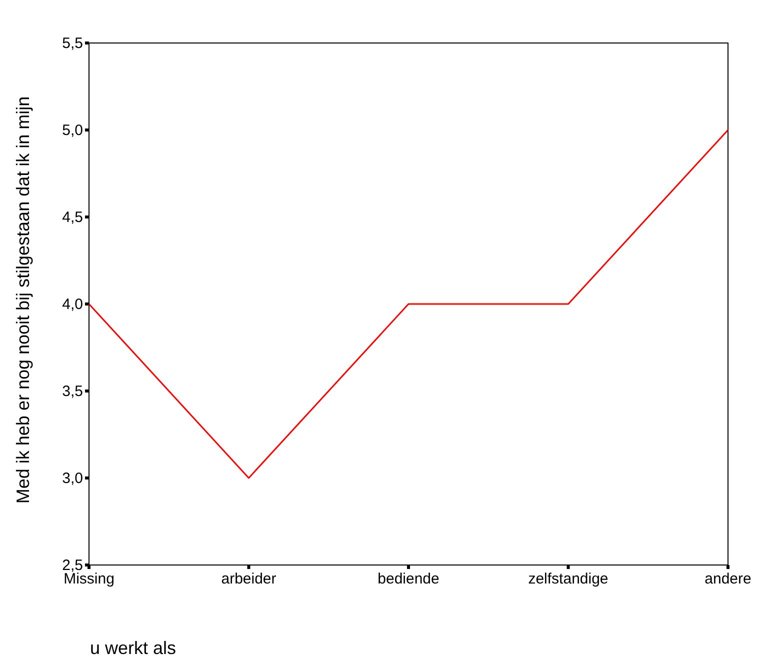 This screenshot has width=763, height=657. What do you see at coordinates (72, 304) in the screenshot?
I see `y-tick-label: 4,0` at bounding box center [72, 304].